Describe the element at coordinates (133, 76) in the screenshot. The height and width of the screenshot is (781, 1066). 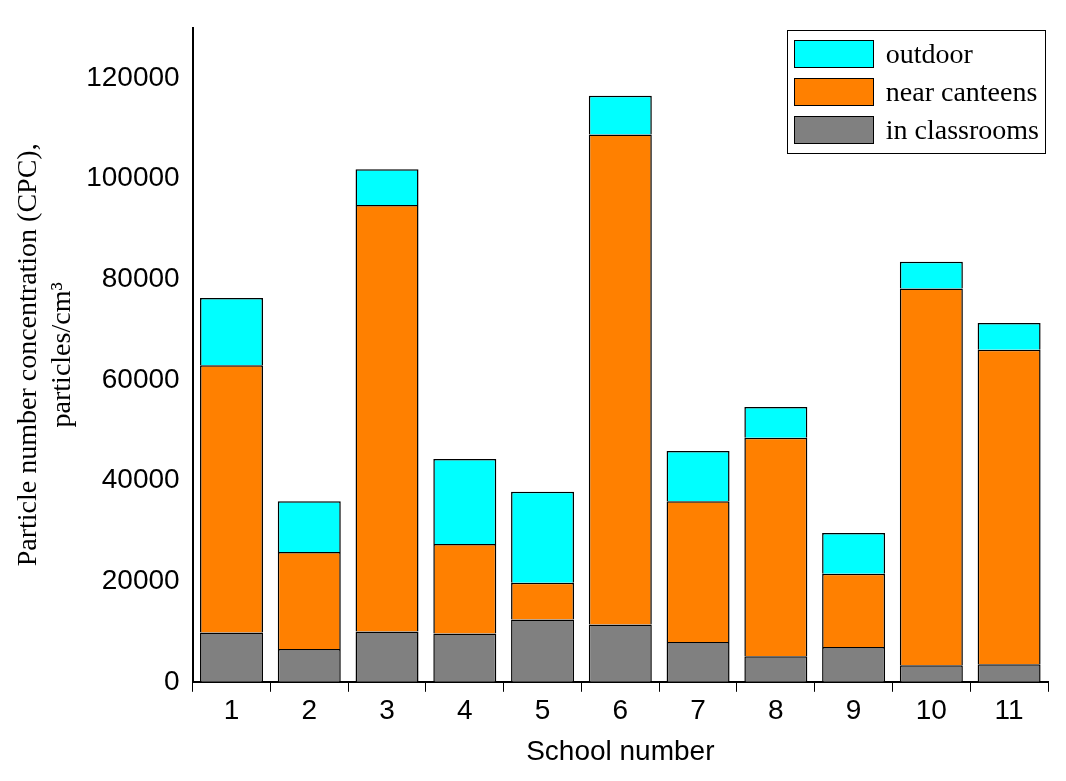
I see `y-tick-label: 120000` at that location.